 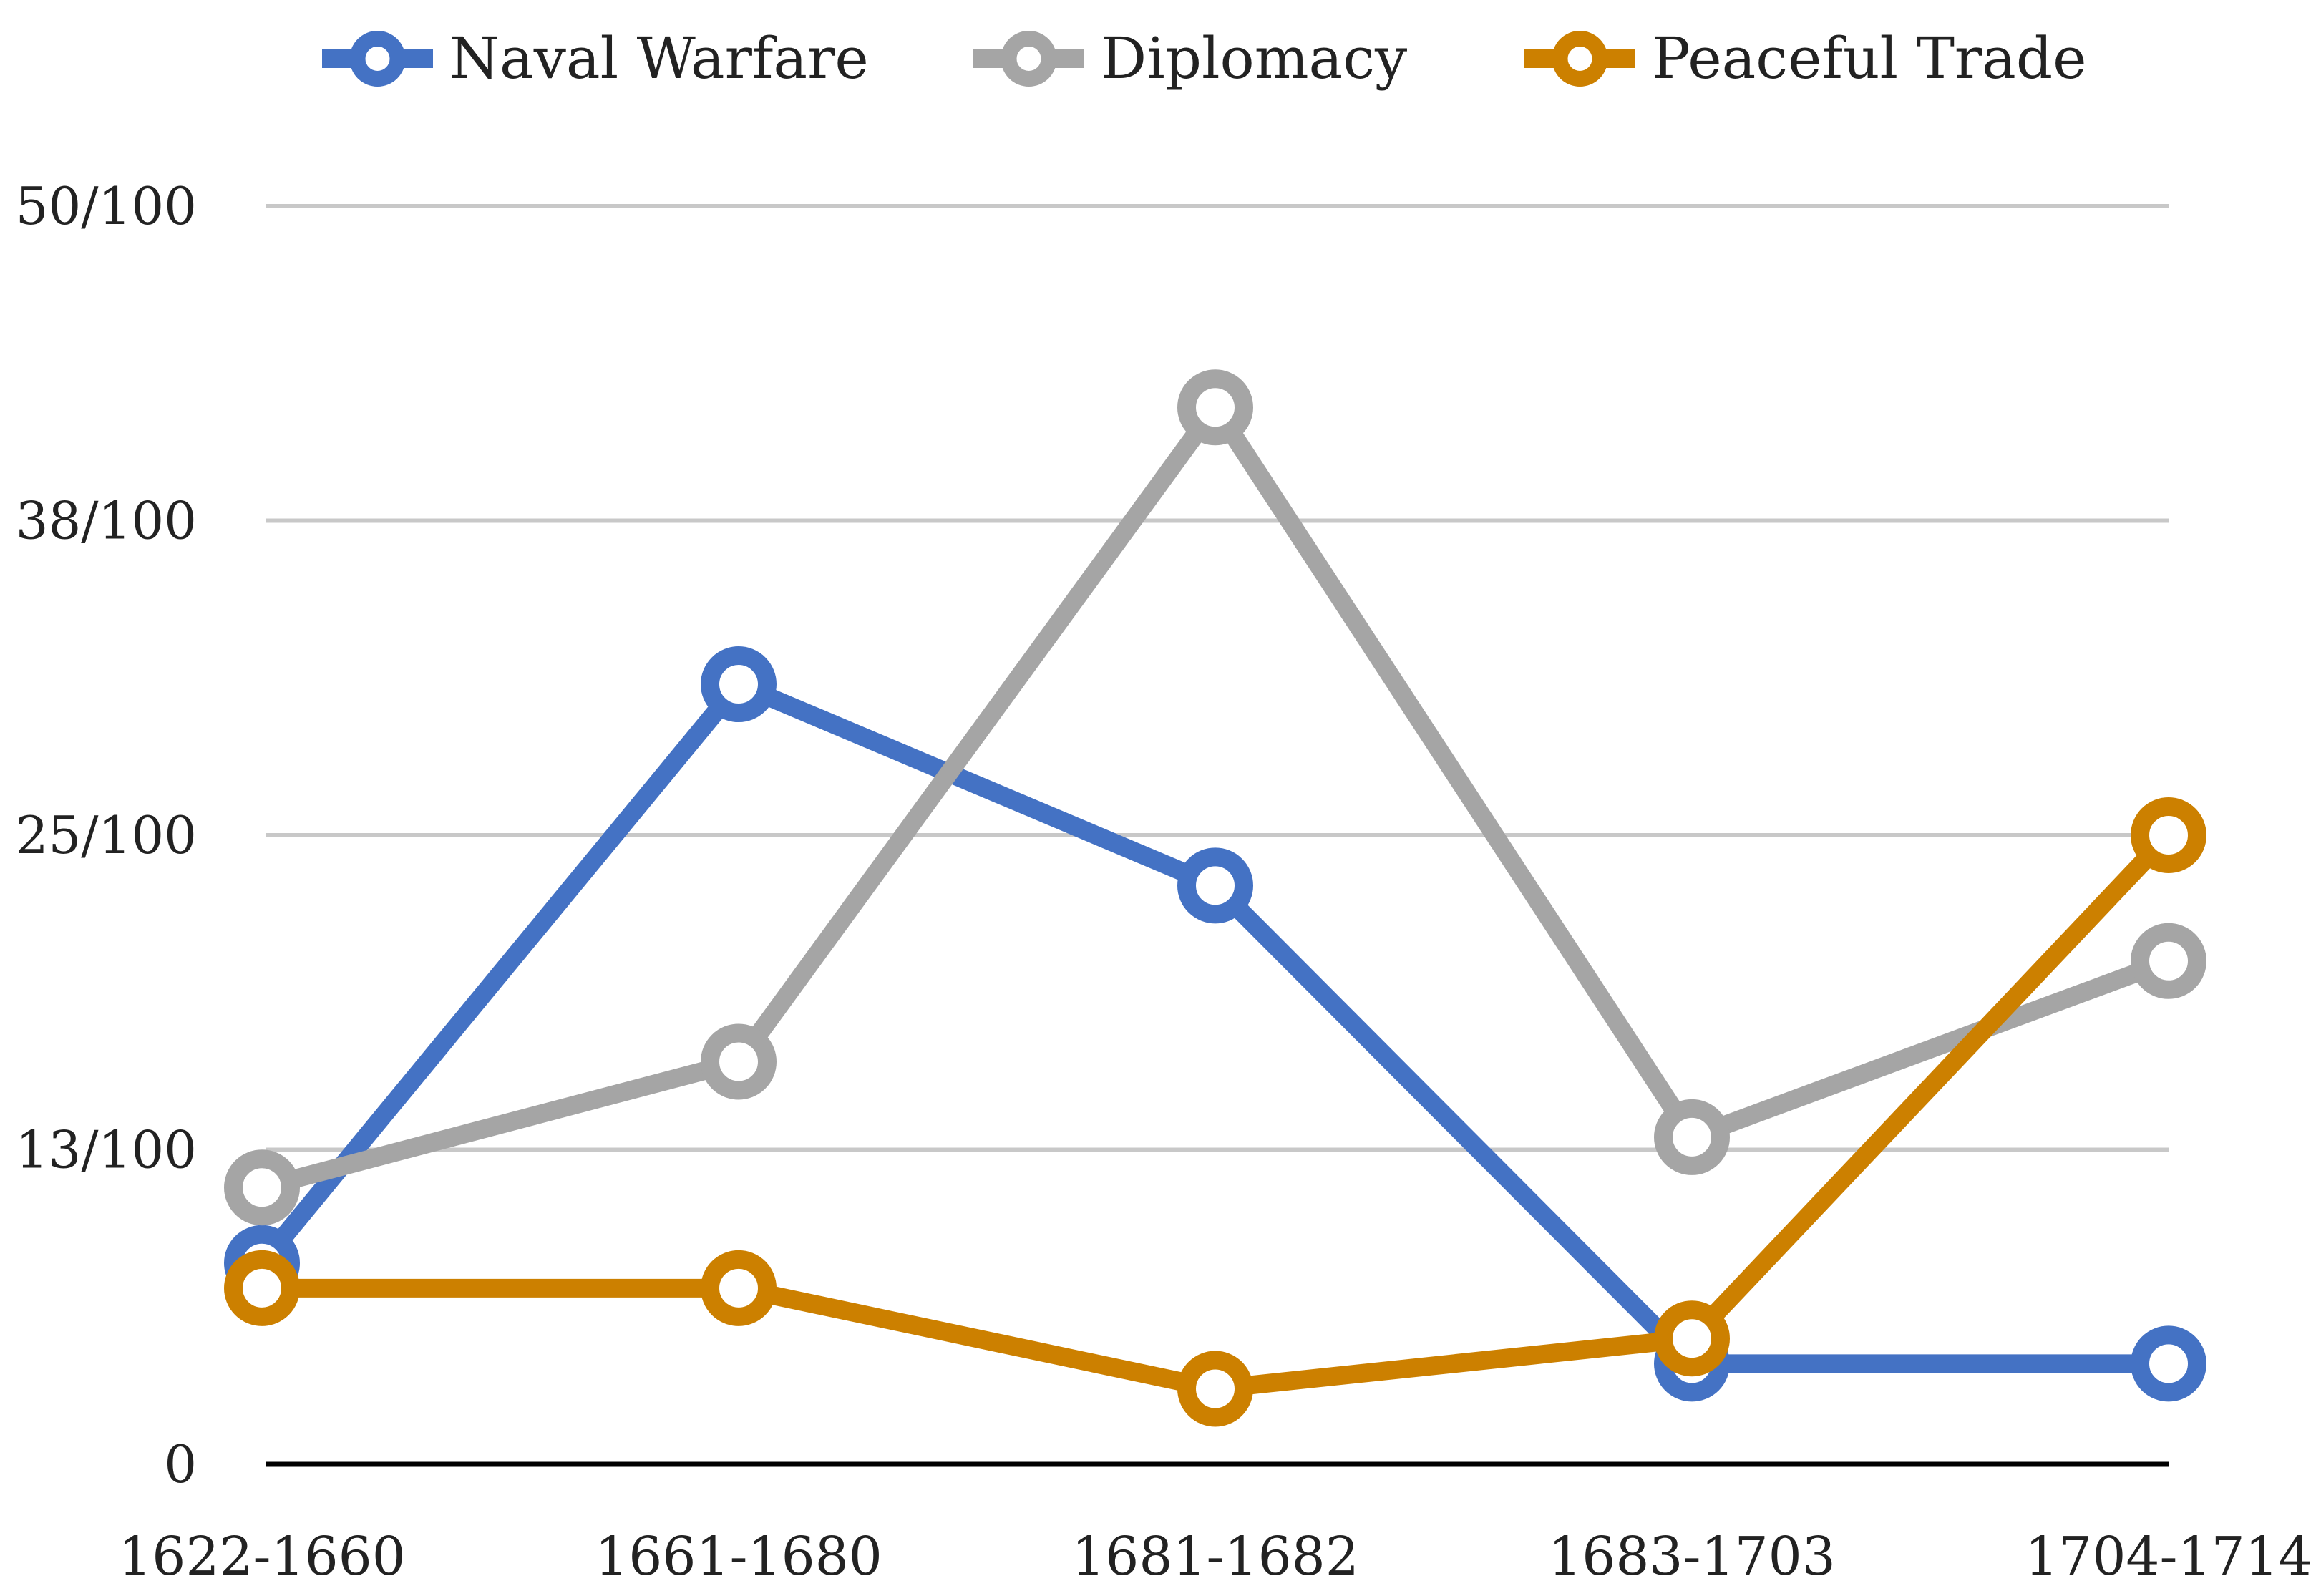 What do you see at coordinates (2168, 1556) in the screenshot?
I see `x-tick-label: 1704-1714` at bounding box center [2168, 1556].